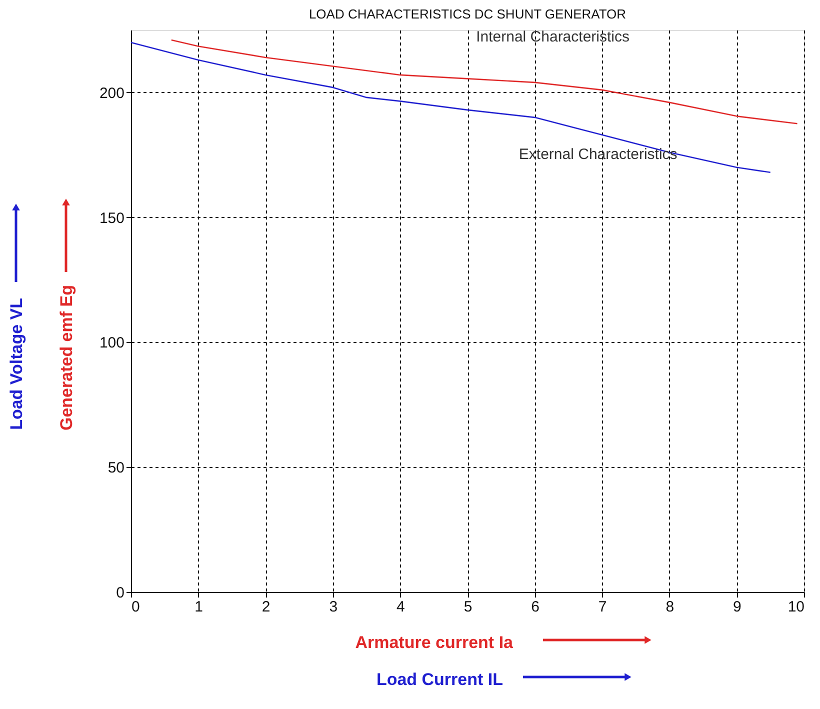  Describe the element at coordinates (434, 642) in the screenshot. I see `x-axis-title: Armature current Ia` at that location.